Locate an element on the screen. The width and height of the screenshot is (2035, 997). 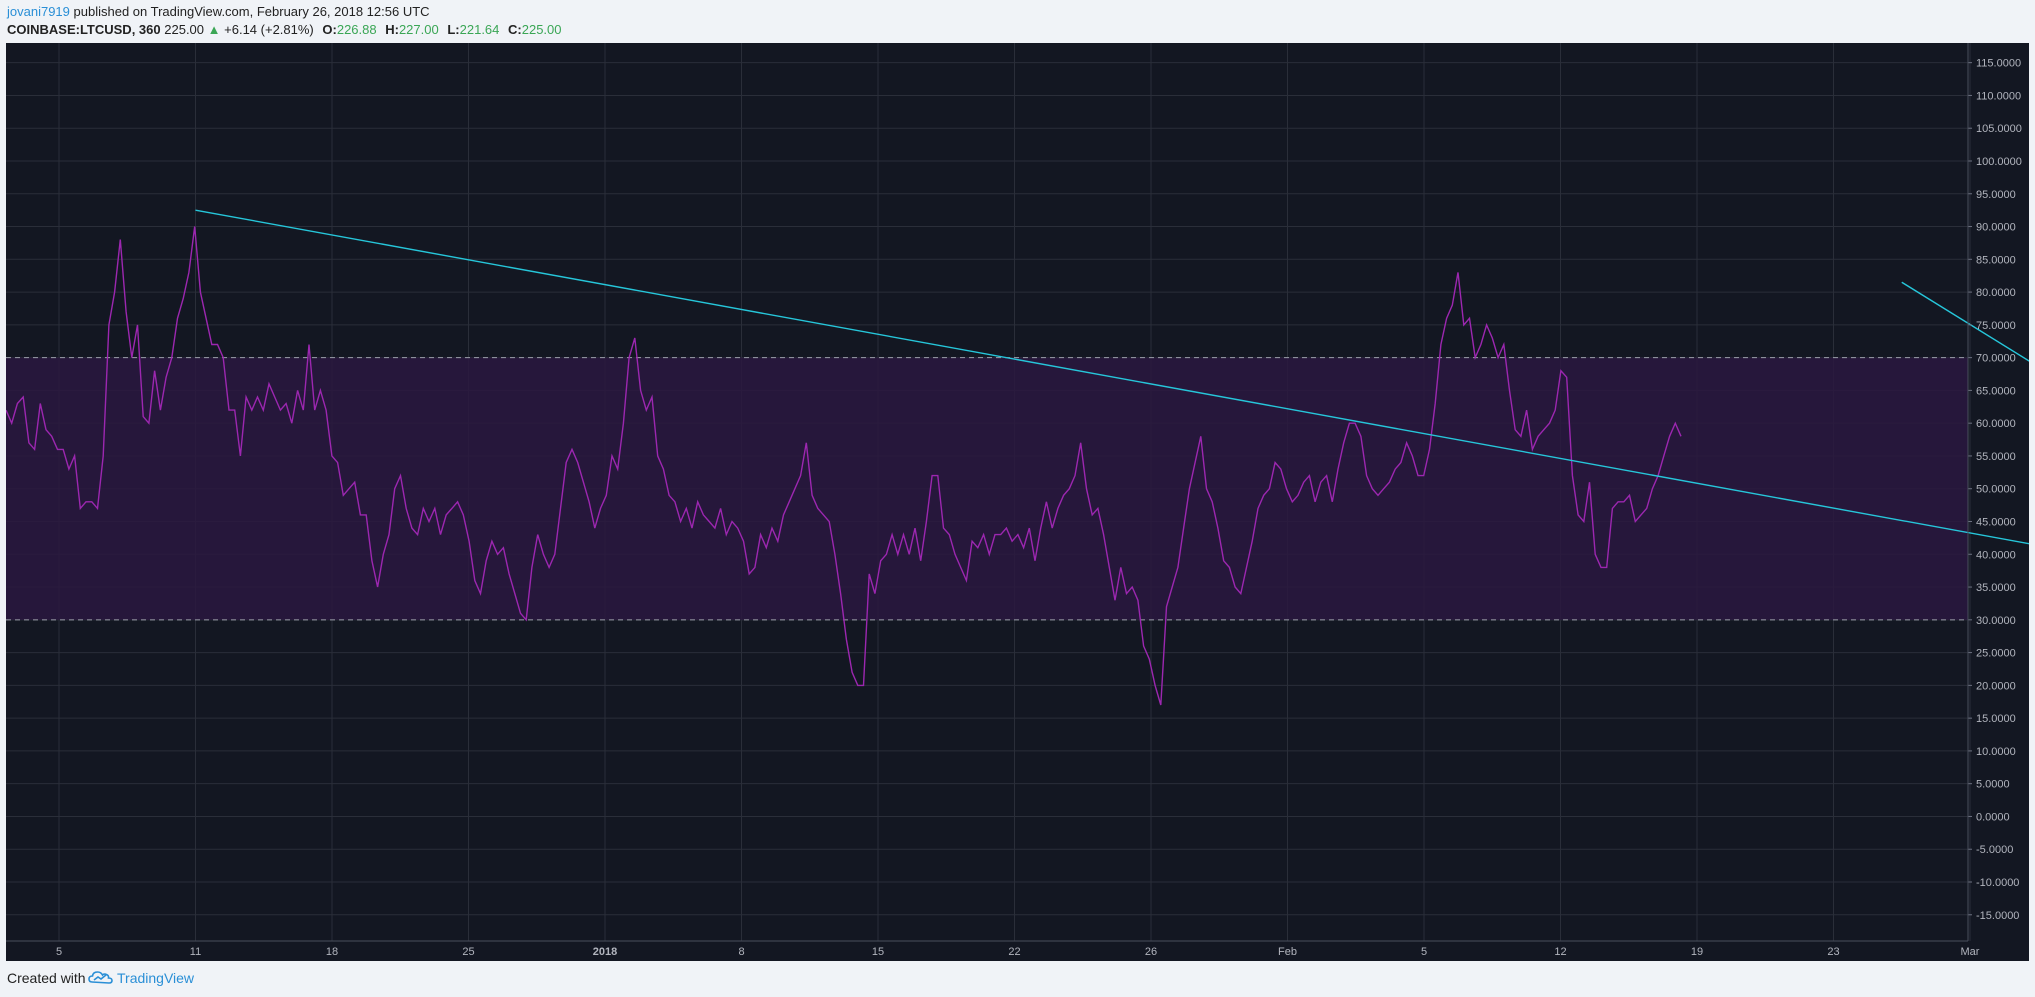
x-tick-label: 15 is located at coordinates (878, 952).